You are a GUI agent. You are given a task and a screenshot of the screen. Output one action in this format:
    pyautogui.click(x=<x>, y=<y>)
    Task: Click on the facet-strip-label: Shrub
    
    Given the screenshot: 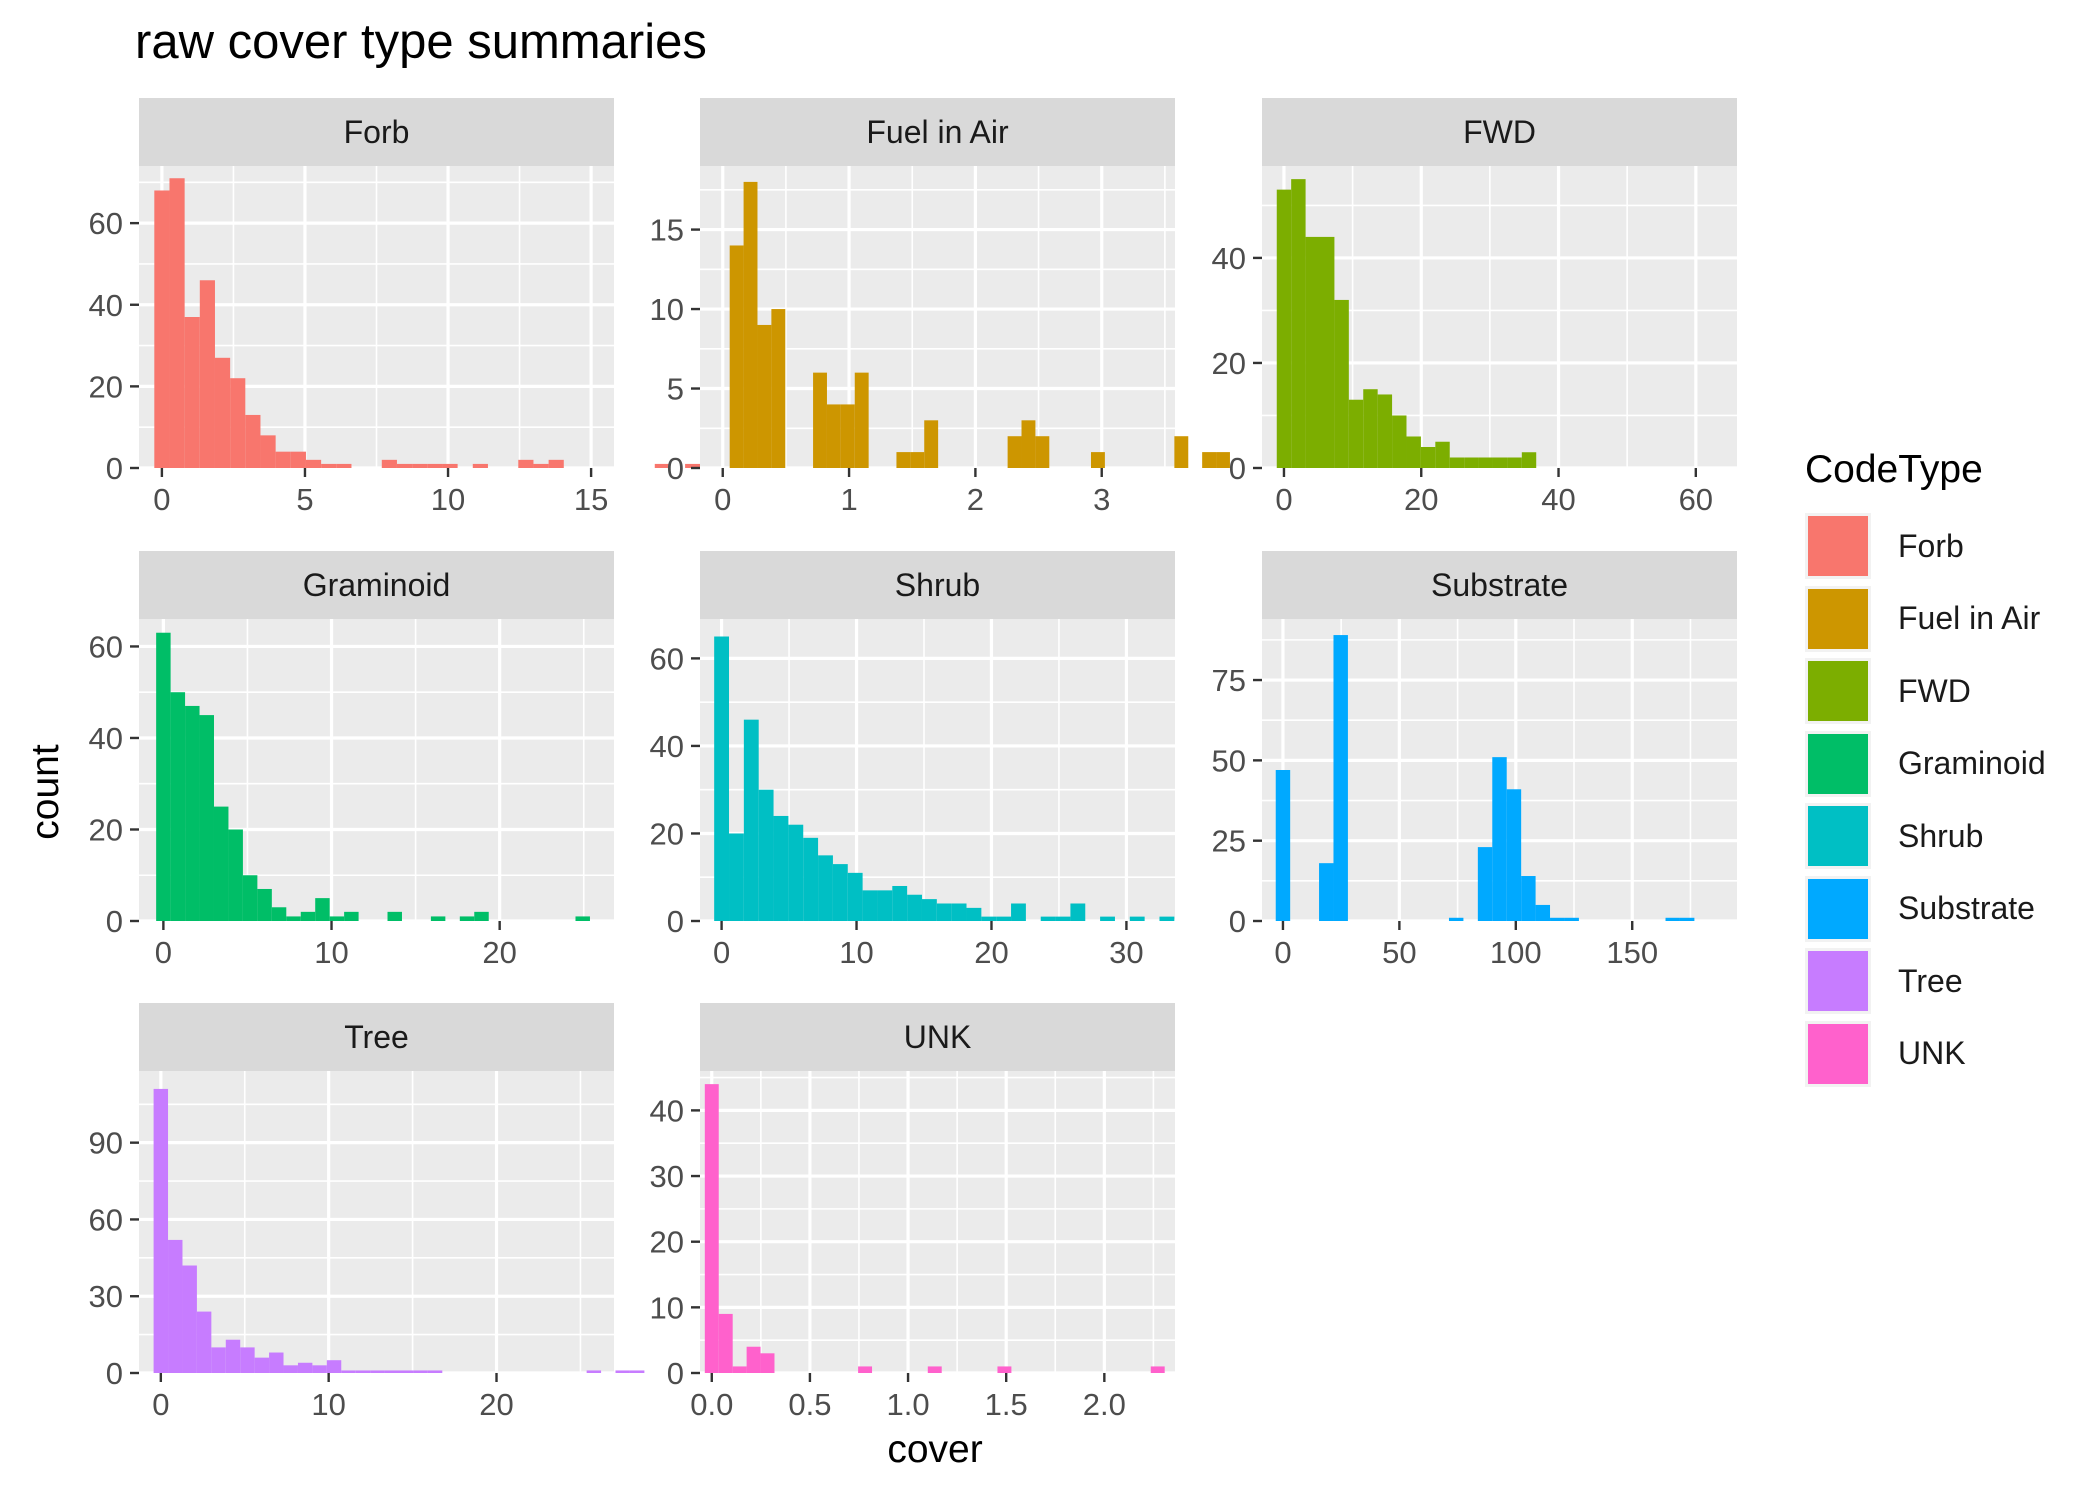 What is the action you would take?
    pyautogui.click(x=937, y=585)
    